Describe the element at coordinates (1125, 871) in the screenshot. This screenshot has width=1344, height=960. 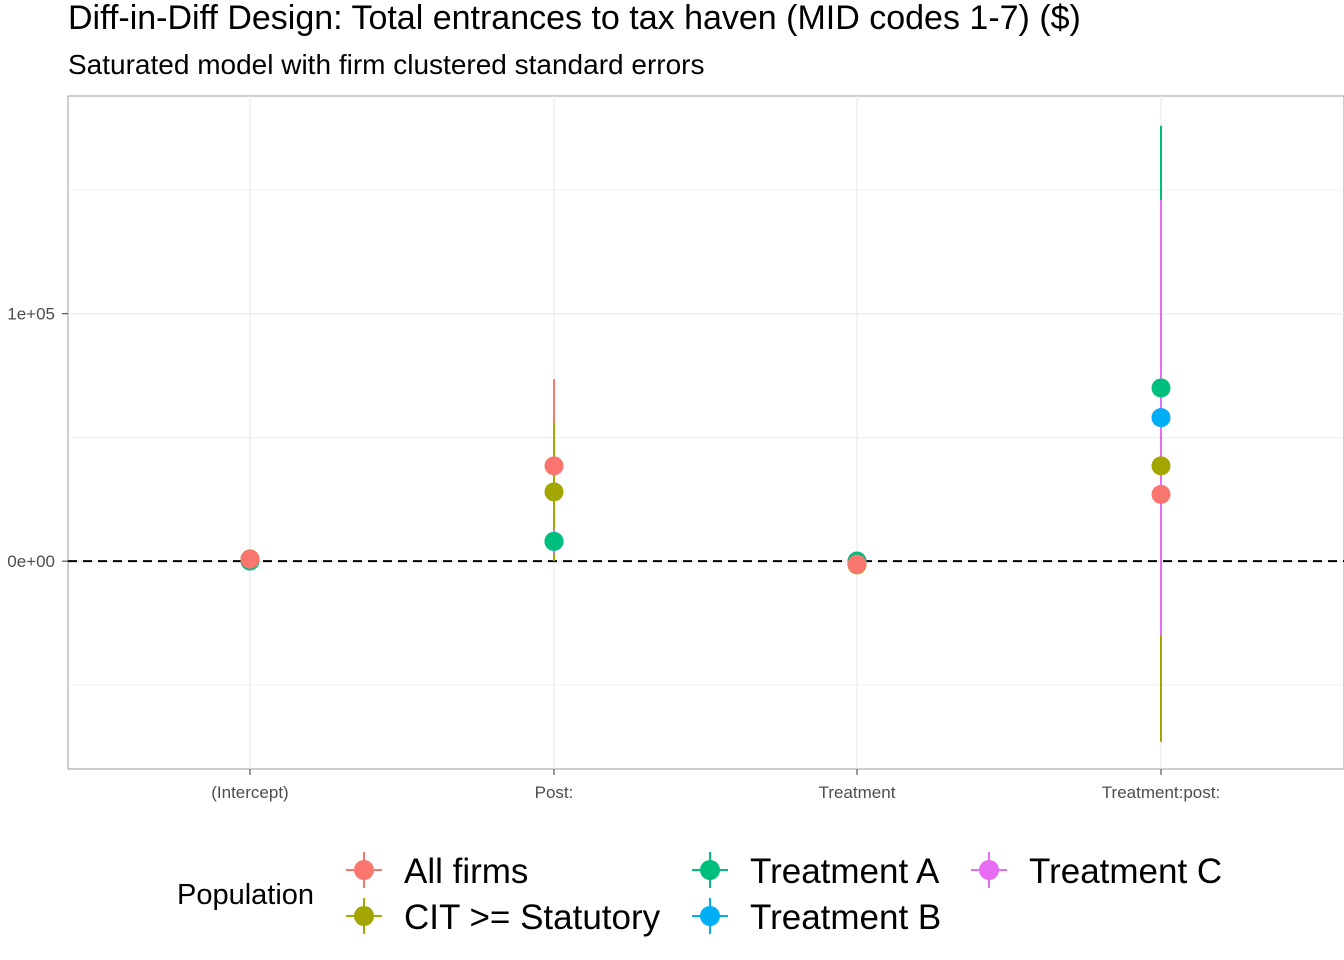
I see `legend-label: Treatment C` at that location.